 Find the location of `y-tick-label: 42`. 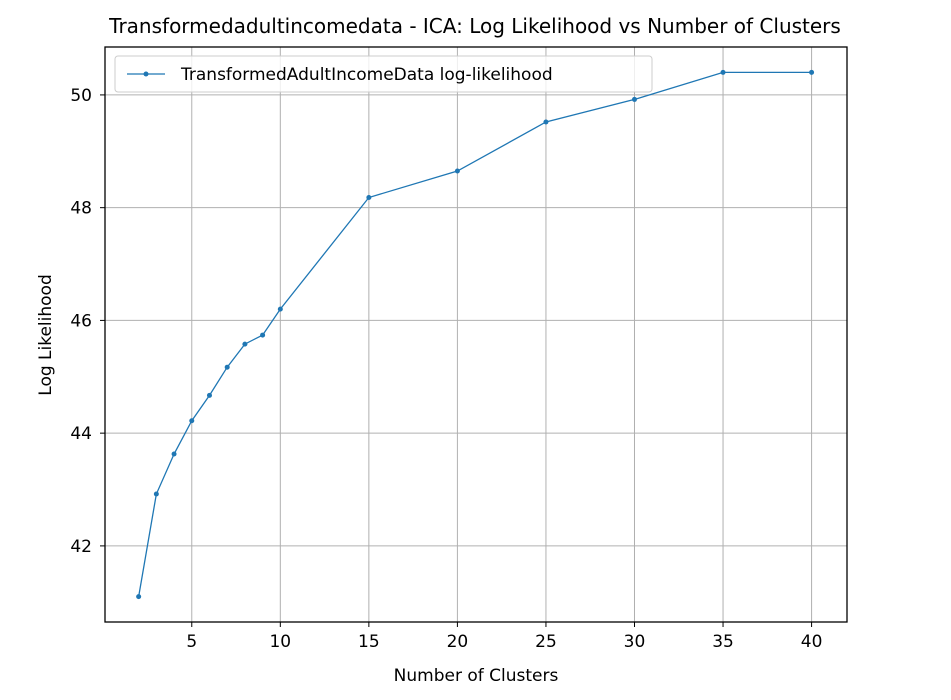

y-tick-label: 42 is located at coordinates (81, 547).